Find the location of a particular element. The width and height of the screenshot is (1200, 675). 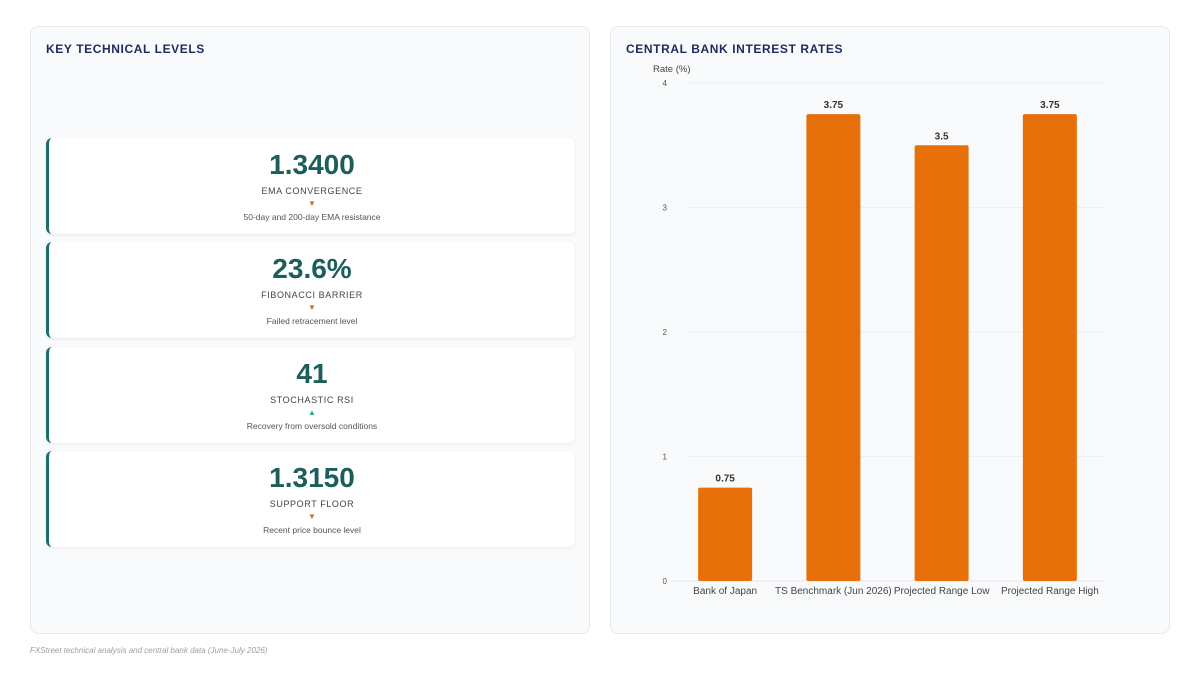

level-description: Recent price bounce level is located at coordinates (312, 530).